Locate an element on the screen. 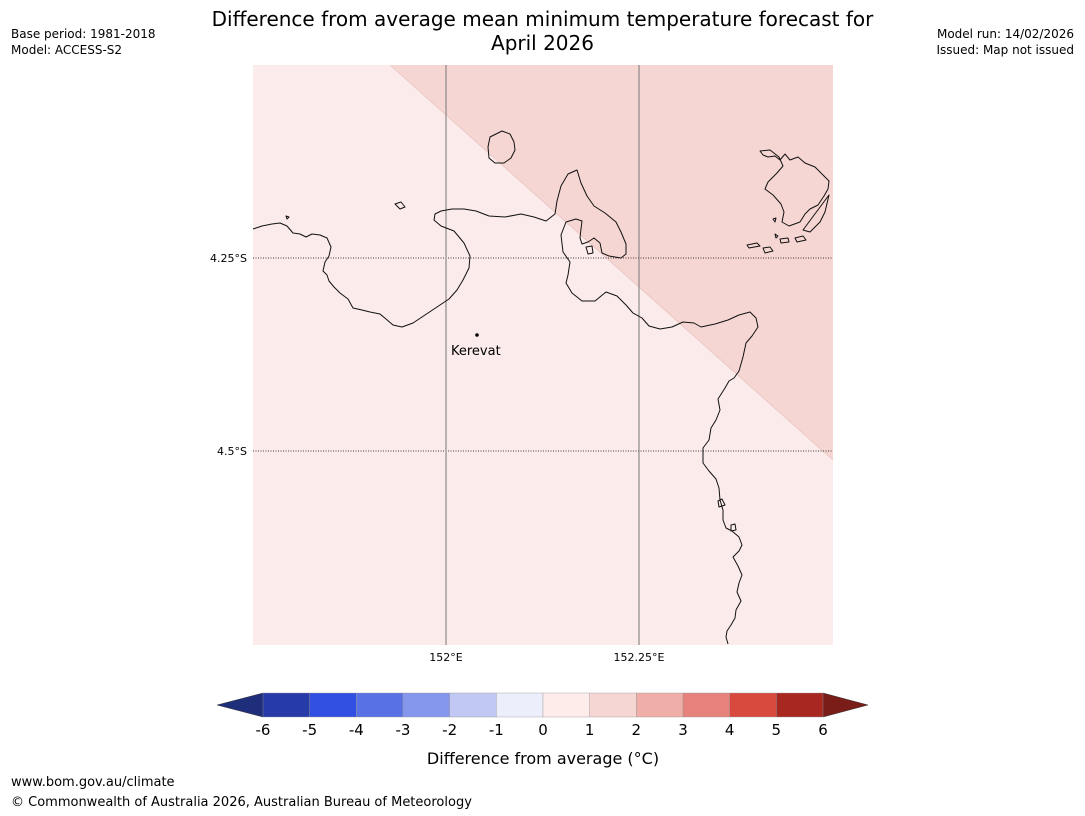 This screenshot has width=1085, height=816. colorbar-tick-label: 0 is located at coordinates (543, 730).